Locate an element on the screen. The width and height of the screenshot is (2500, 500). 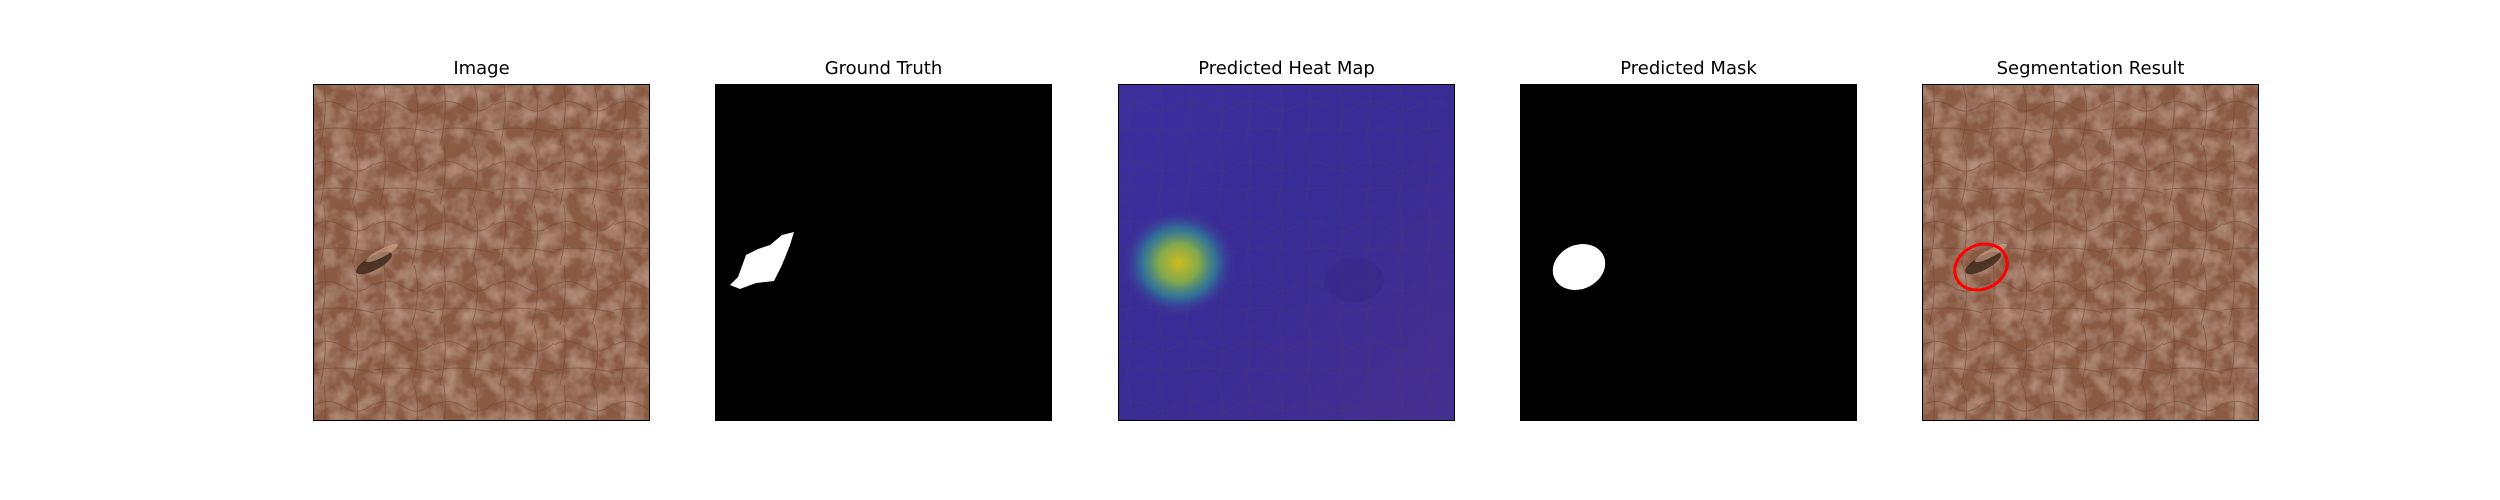
panel-title: Segmentation Result is located at coordinates (2090, 68).